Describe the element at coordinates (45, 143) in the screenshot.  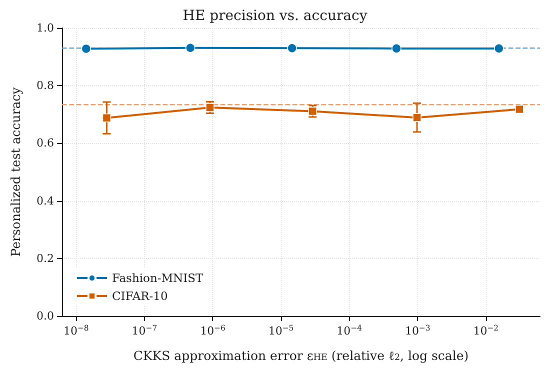
I see `y-tick-label: 0.6` at that location.